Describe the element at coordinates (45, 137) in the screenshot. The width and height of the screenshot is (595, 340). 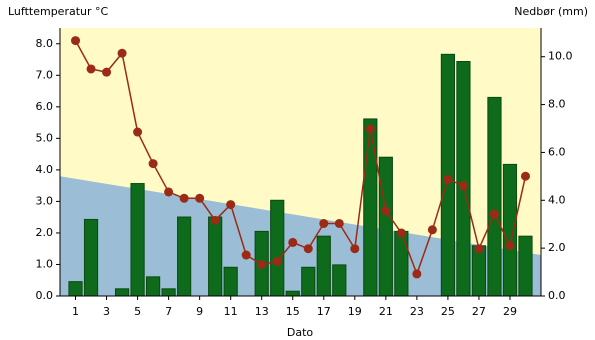
I see `y-tick-label: 5.0` at that location.